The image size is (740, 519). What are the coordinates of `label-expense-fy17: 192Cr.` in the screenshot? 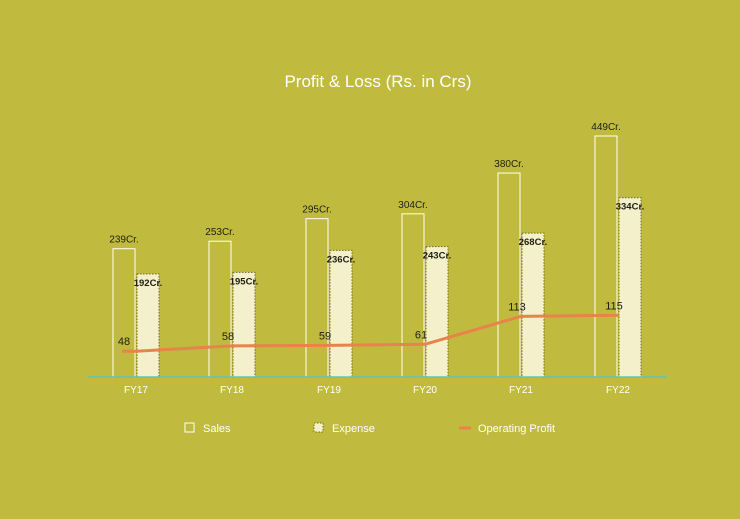 It's located at (148, 283).